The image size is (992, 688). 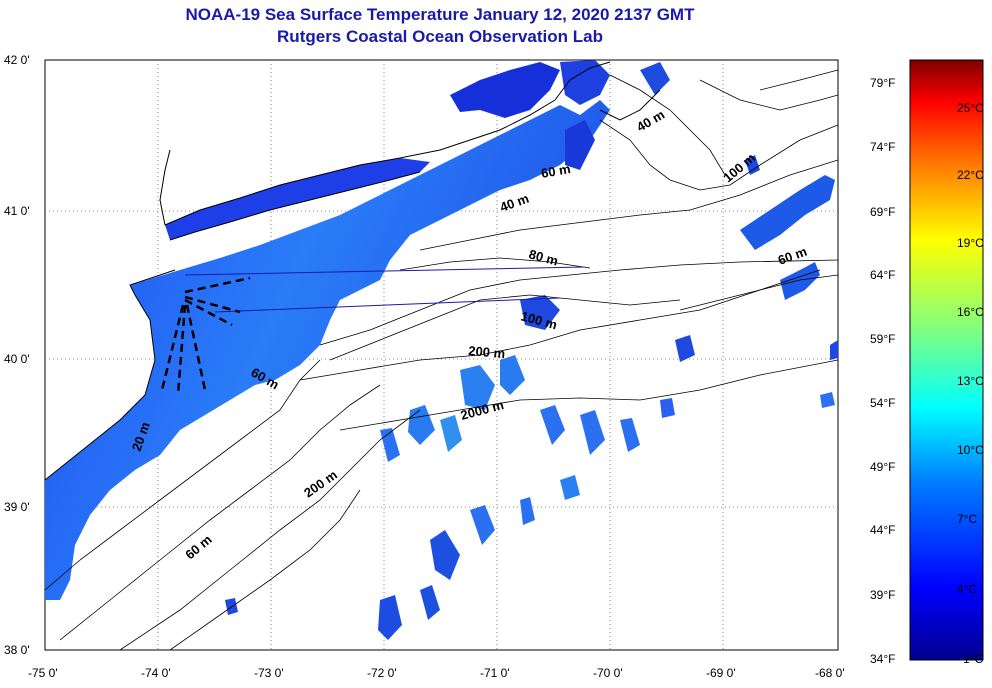 What do you see at coordinates (970, 381) in the screenshot?
I see `colorbar-c-label: 13°C` at bounding box center [970, 381].